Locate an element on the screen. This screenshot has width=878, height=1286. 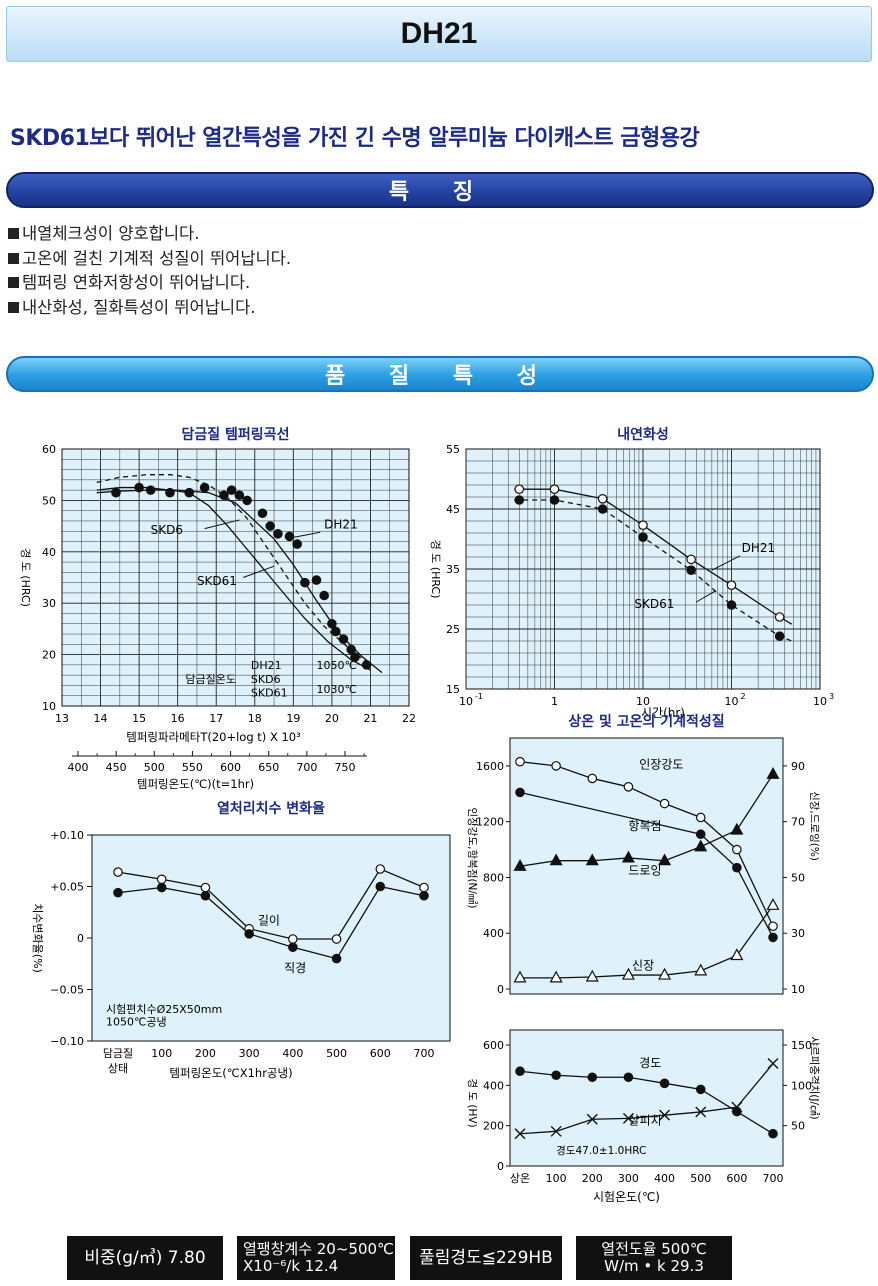
series-line-filled-triangle is located at coordinates (646, 820).